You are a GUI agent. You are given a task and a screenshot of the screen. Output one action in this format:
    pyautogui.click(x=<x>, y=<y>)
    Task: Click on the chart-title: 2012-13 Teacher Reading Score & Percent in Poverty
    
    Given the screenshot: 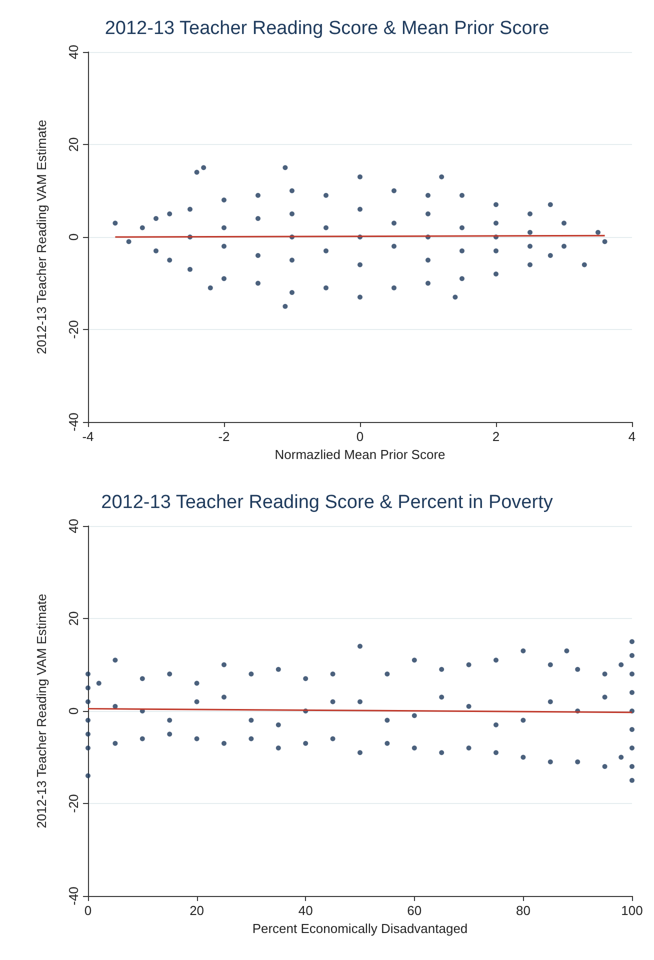 What is the action you would take?
    pyautogui.click(x=327, y=502)
    